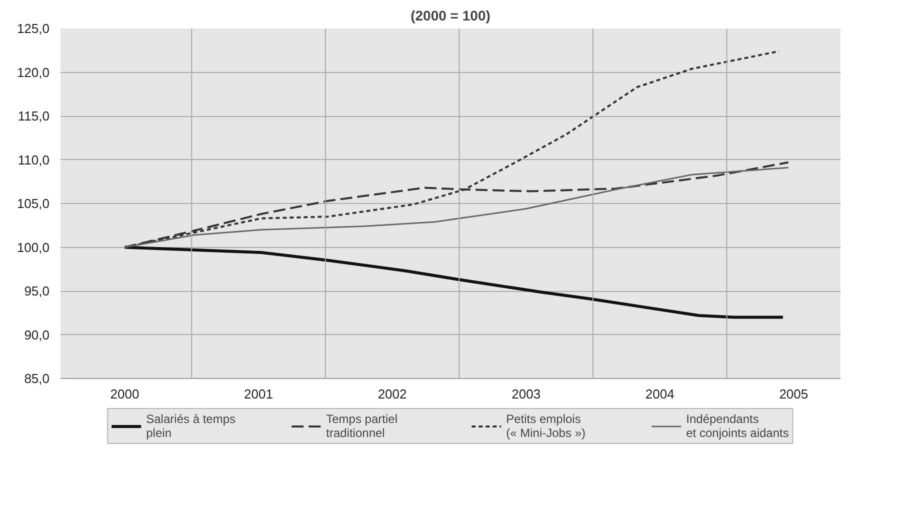 Image resolution: width=914 pixels, height=517 pixels. I want to click on x-tick-label: 2004, so click(659, 394).